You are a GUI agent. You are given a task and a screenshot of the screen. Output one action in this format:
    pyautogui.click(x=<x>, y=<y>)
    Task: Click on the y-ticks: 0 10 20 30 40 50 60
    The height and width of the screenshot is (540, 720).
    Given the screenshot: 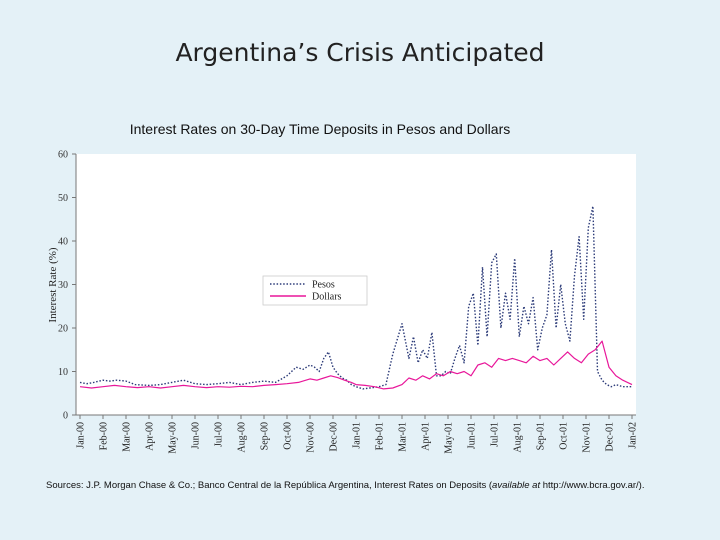 What is the action you would take?
    pyautogui.click(x=67, y=286)
    